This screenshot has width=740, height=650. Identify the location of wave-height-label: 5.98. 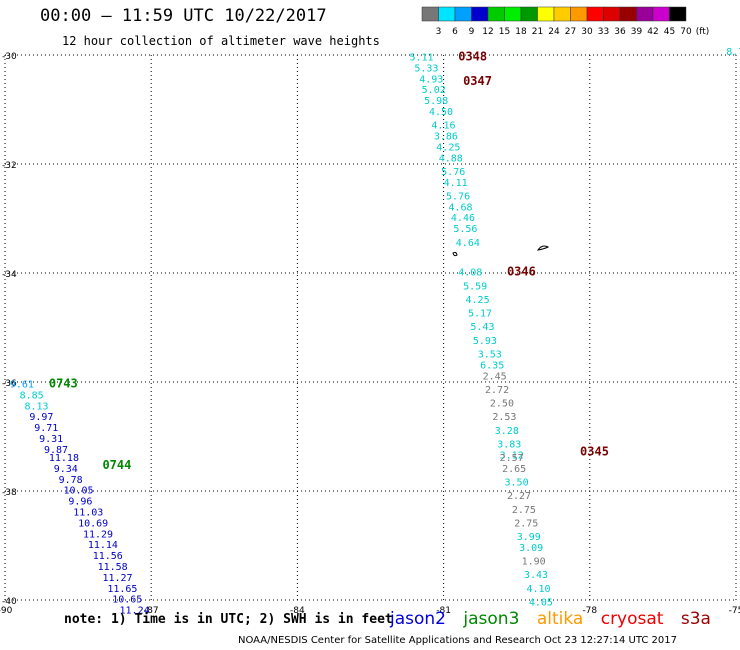
(436, 101).